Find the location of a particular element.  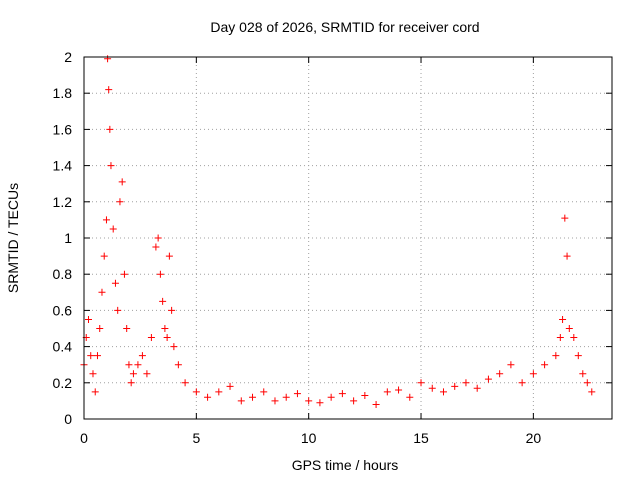

y-tick-label: 0.4 is located at coordinates (63, 347).